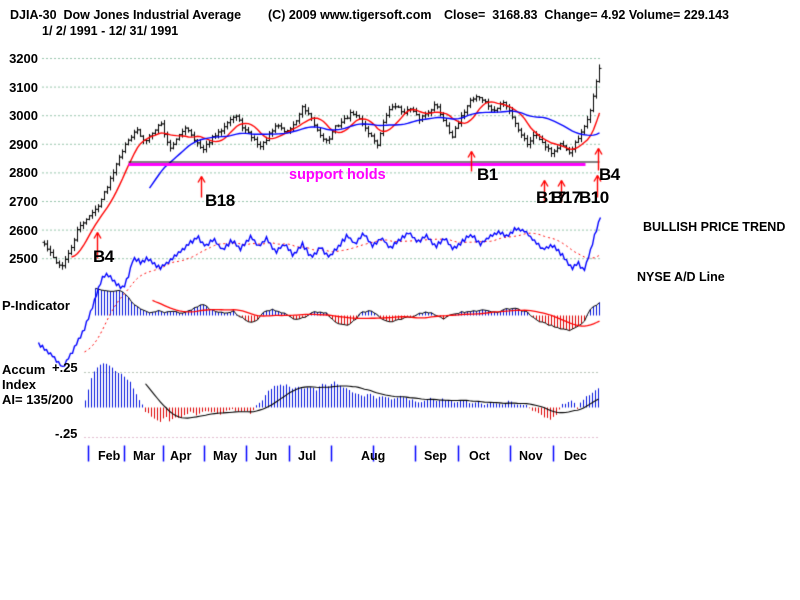  What do you see at coordinates (110, 31) in the screenshot?
I see `date-range: 1/ 2/ 1991 - 12/ 31/ 1991` at bounding box center [110, 31].